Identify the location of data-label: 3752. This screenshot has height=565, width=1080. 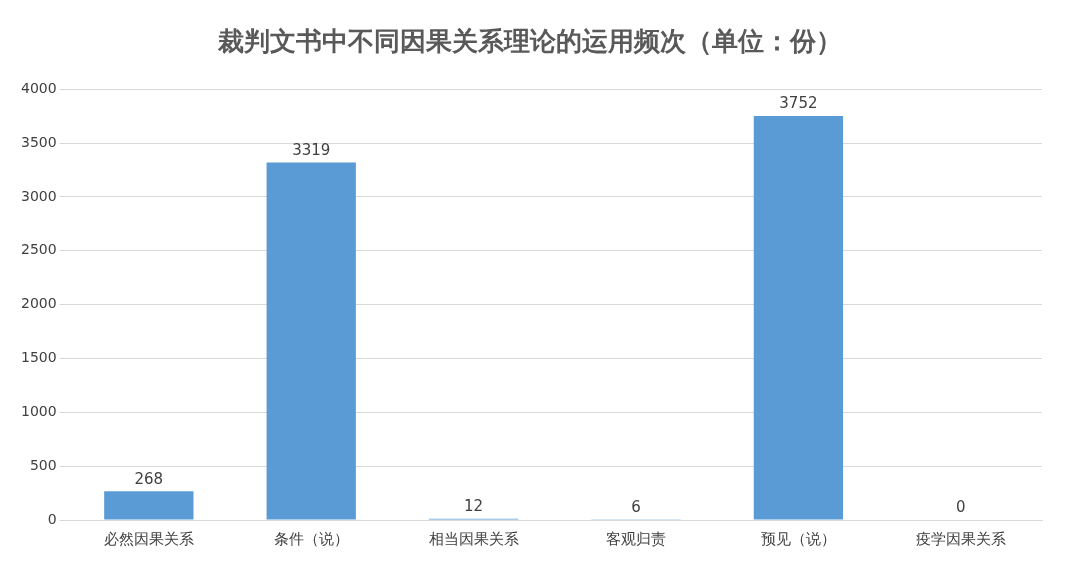
(798, 103).